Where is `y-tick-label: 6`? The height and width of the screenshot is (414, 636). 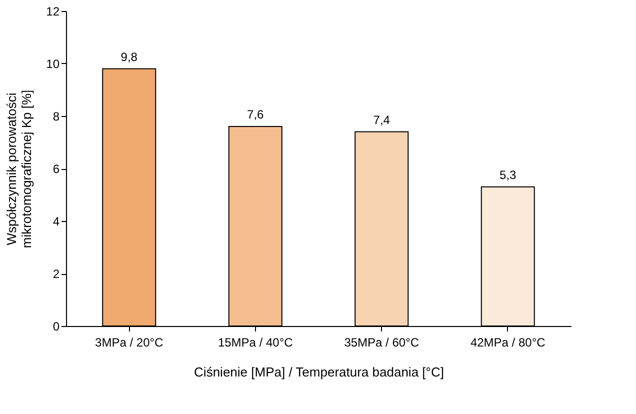 y-tick-label: 6 is located at coordinates (56, 169).